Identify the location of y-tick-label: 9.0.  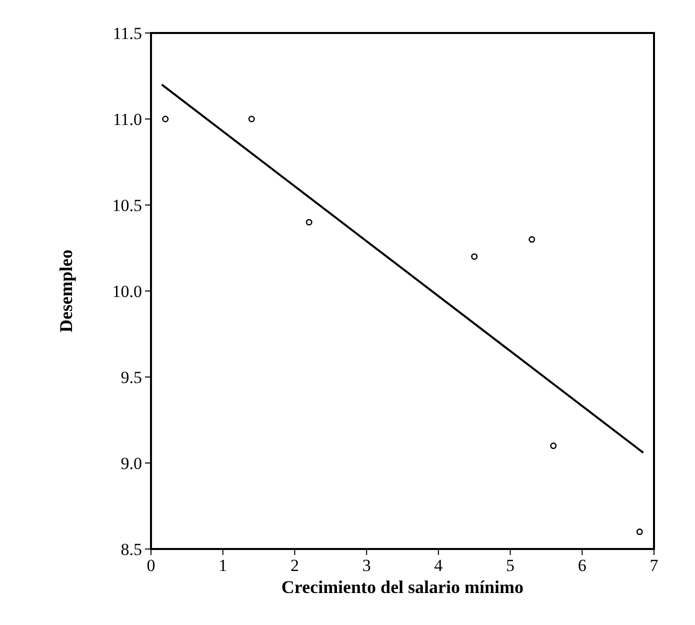
(131, 463).